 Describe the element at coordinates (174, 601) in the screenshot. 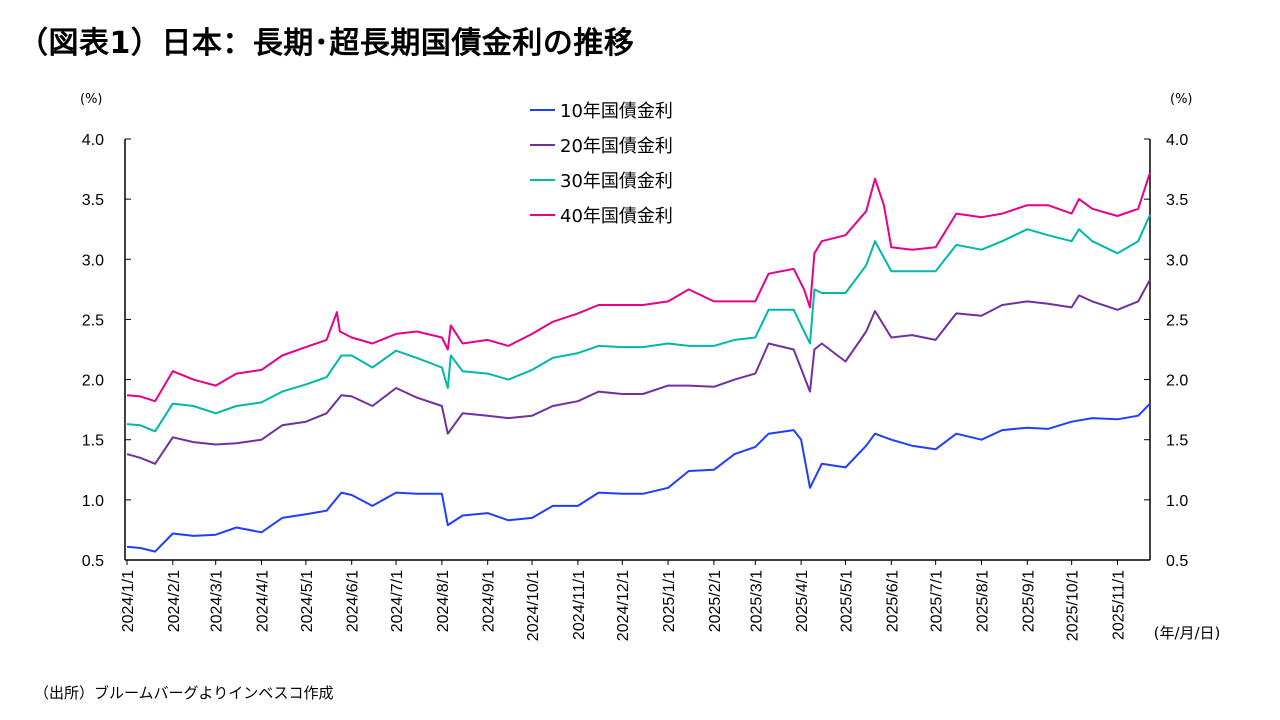

I see `x-tick-label: 2024/2/1` at that location.